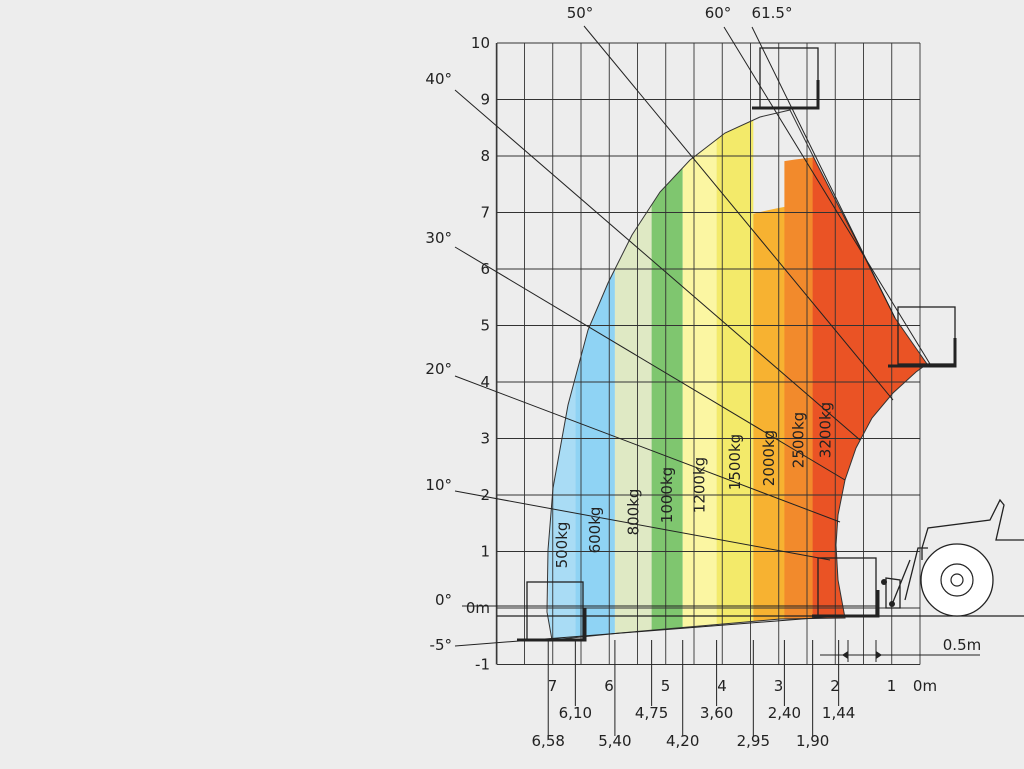 Image resolution: width=1024 pixels, height=769 pixels. I want to click on y-tick-label: 3, so click(485, 439).